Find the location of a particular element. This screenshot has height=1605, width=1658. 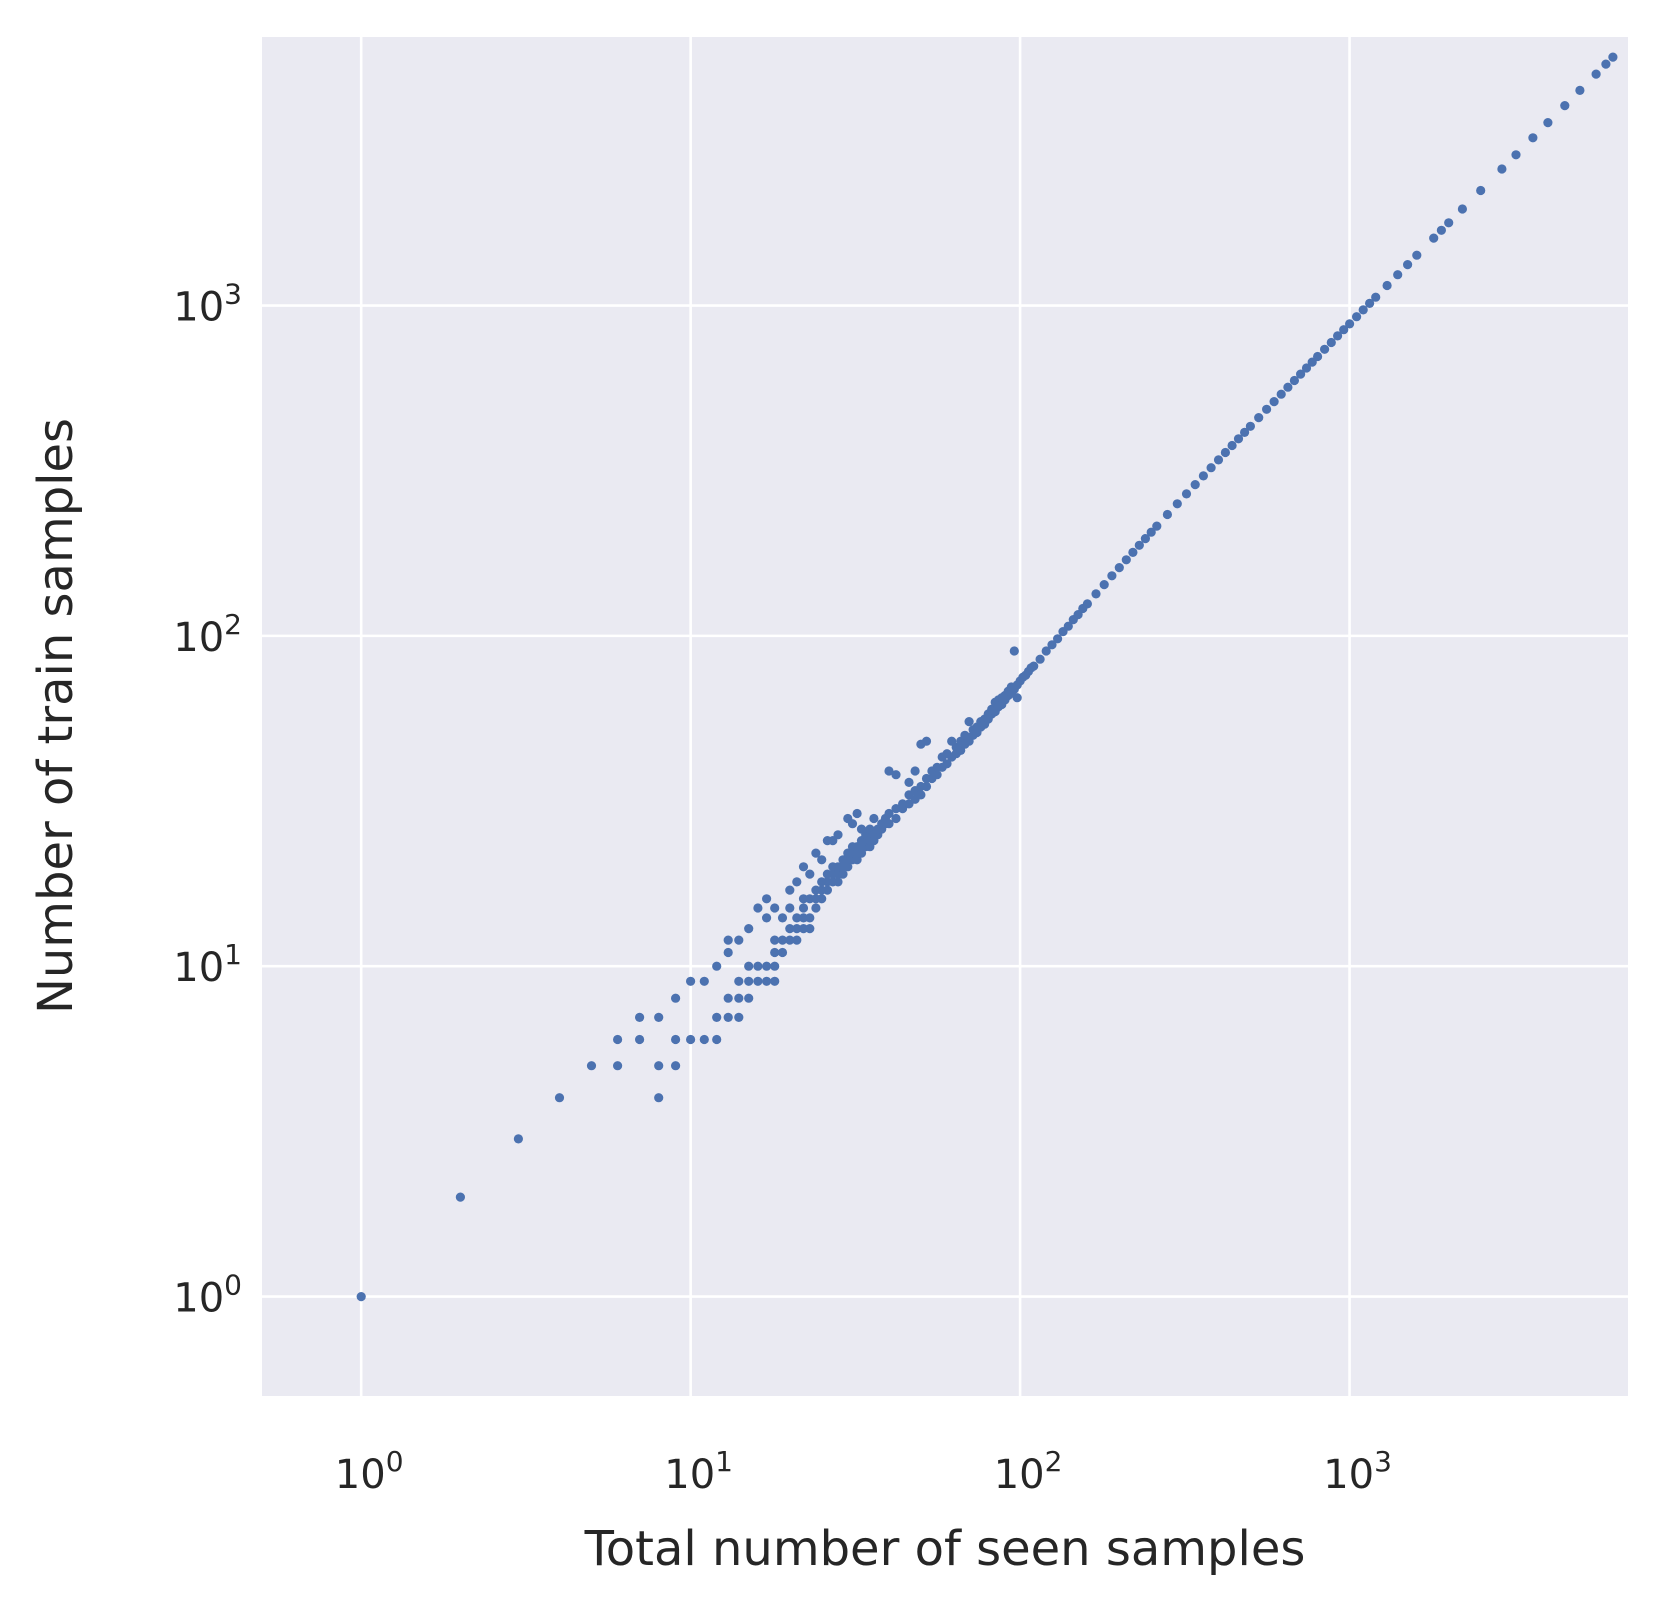

x-tick-label: 10² is located at coordinates (1028, 1471).